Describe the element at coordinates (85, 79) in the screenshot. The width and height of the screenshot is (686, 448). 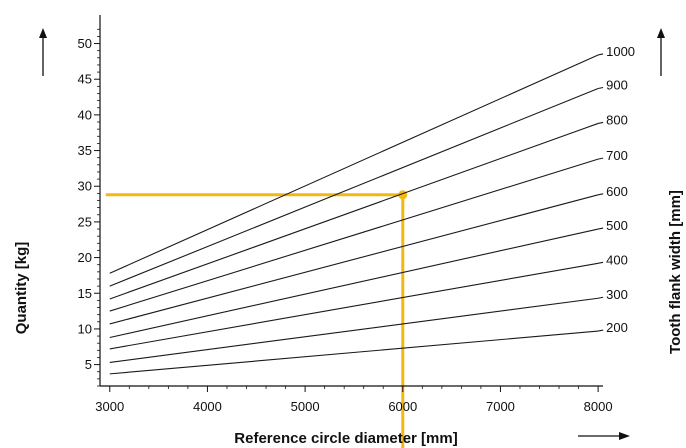
I see `y-tick-label: 45` at that location.